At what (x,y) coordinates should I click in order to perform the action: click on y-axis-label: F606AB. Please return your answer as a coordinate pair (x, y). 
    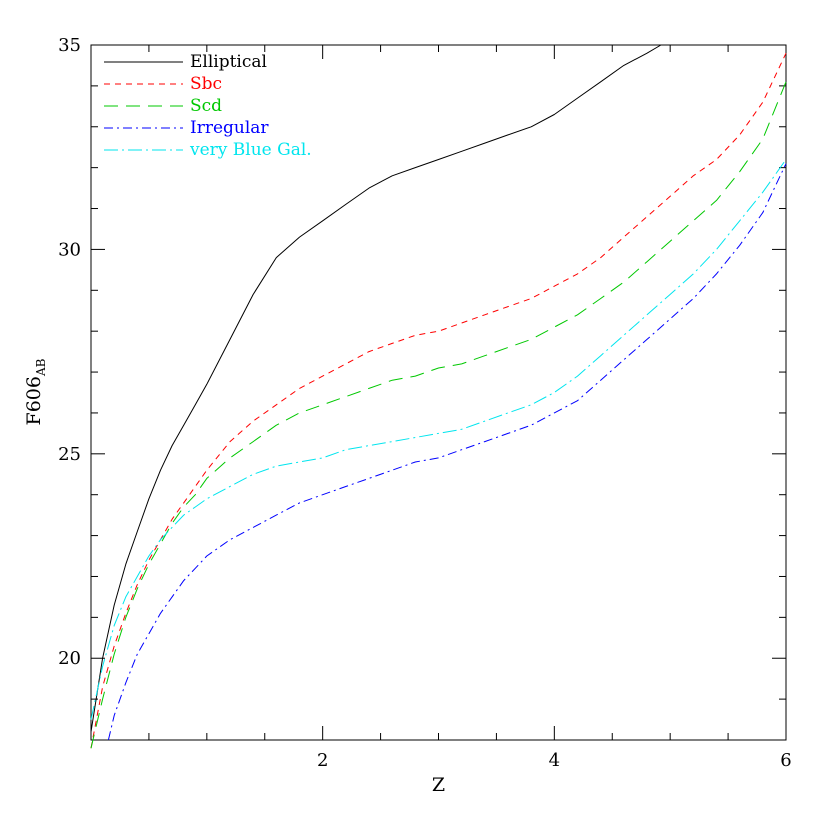
    Looking at the image, I should click on (35, 391).